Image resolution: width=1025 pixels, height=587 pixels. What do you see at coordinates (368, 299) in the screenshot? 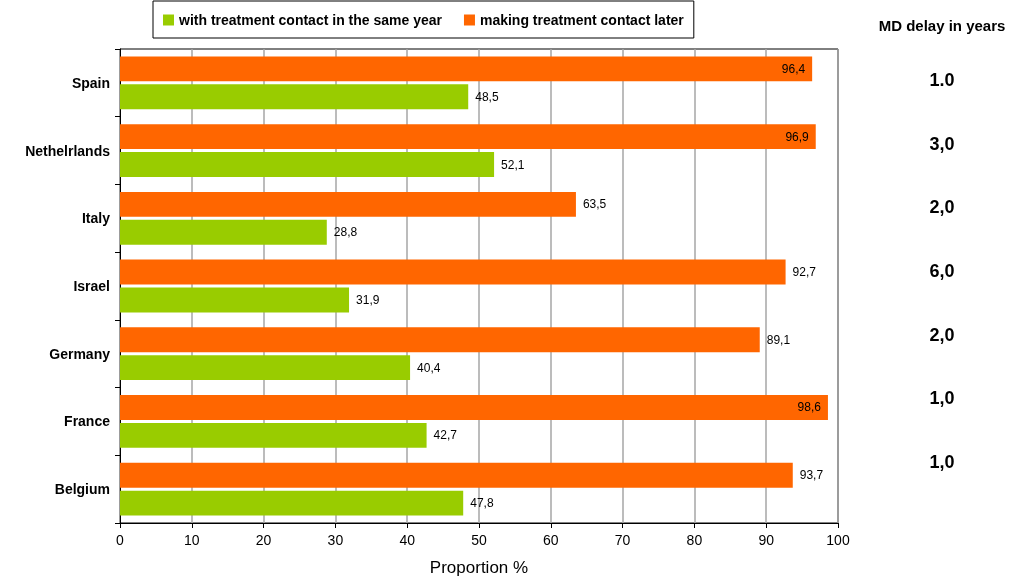
I see `data-label: 31,9` at bounding box center [368, 299].